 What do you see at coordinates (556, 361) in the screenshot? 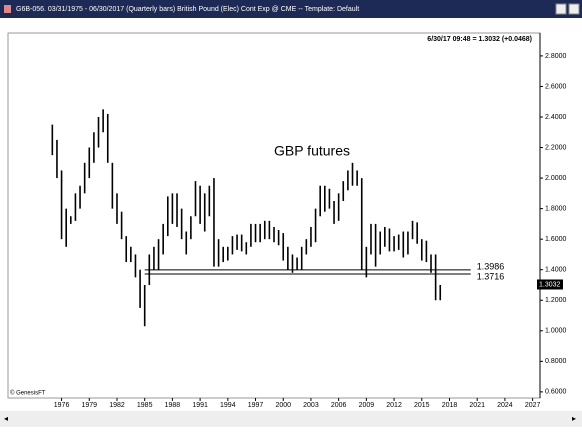
I see `y-tick-label: 0.8000` at bounding box center [556, 361].